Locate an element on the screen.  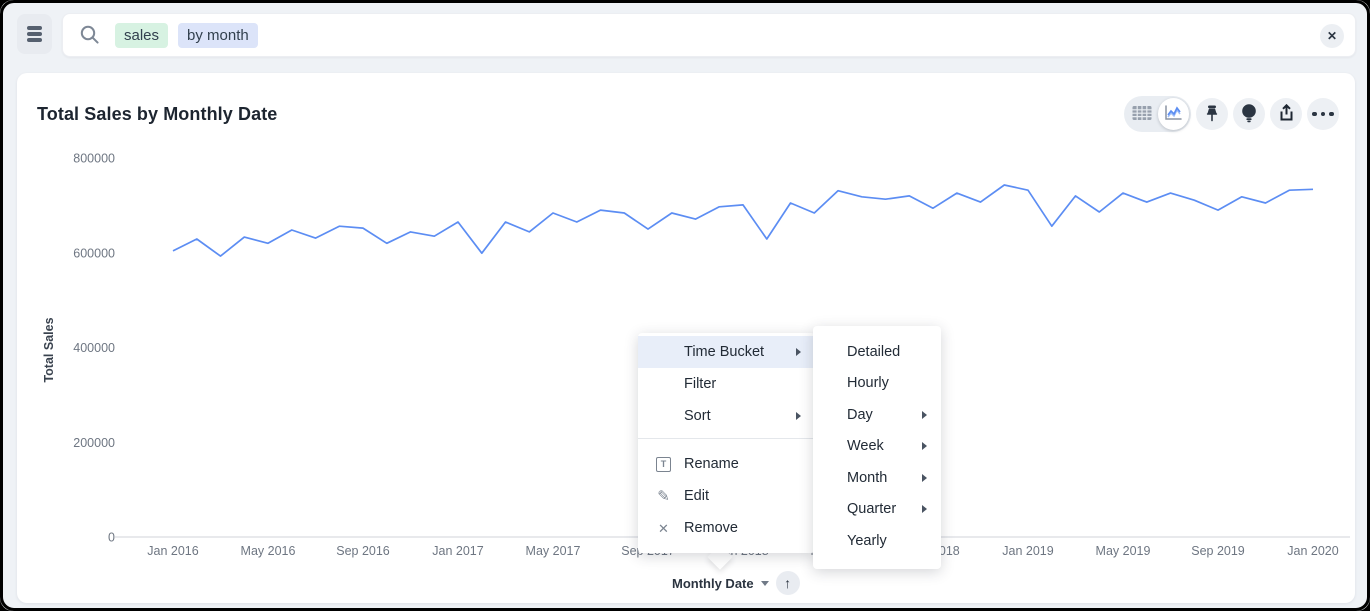
menu-item-remove: ✕ Remove is located at coordinates (726, 528).